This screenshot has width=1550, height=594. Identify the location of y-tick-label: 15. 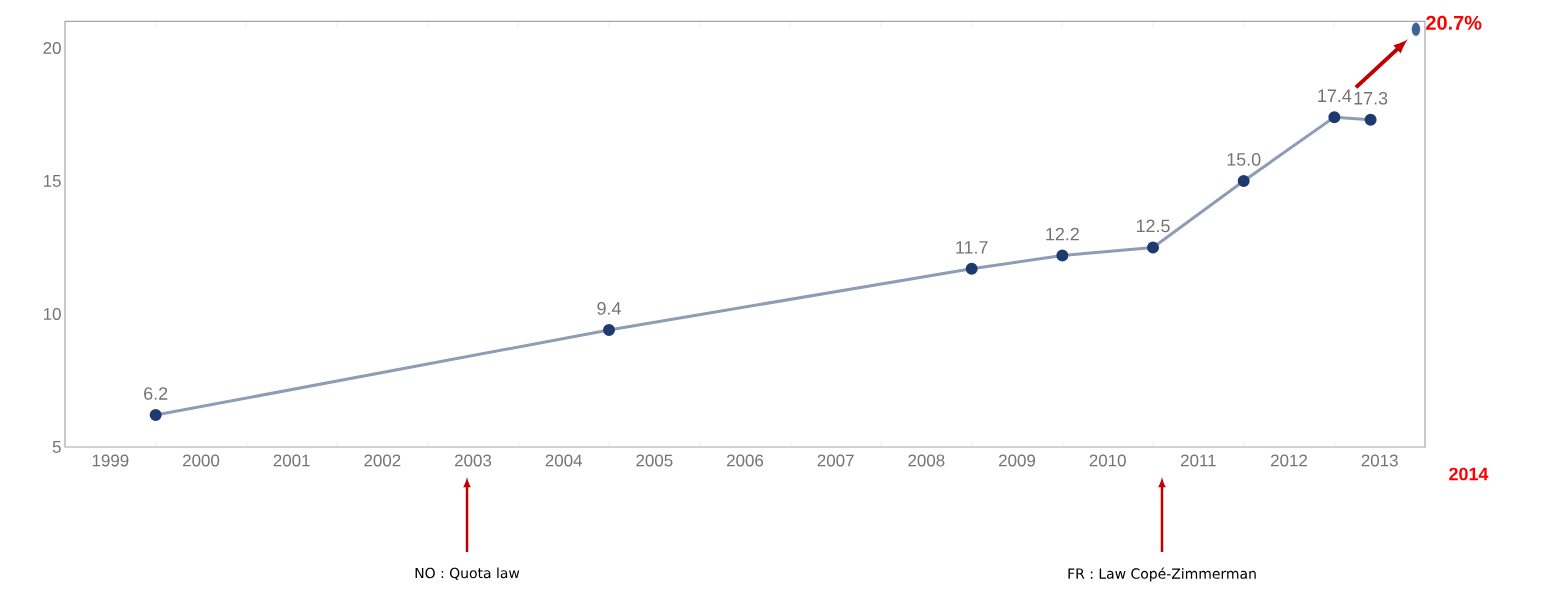
(52, 181).